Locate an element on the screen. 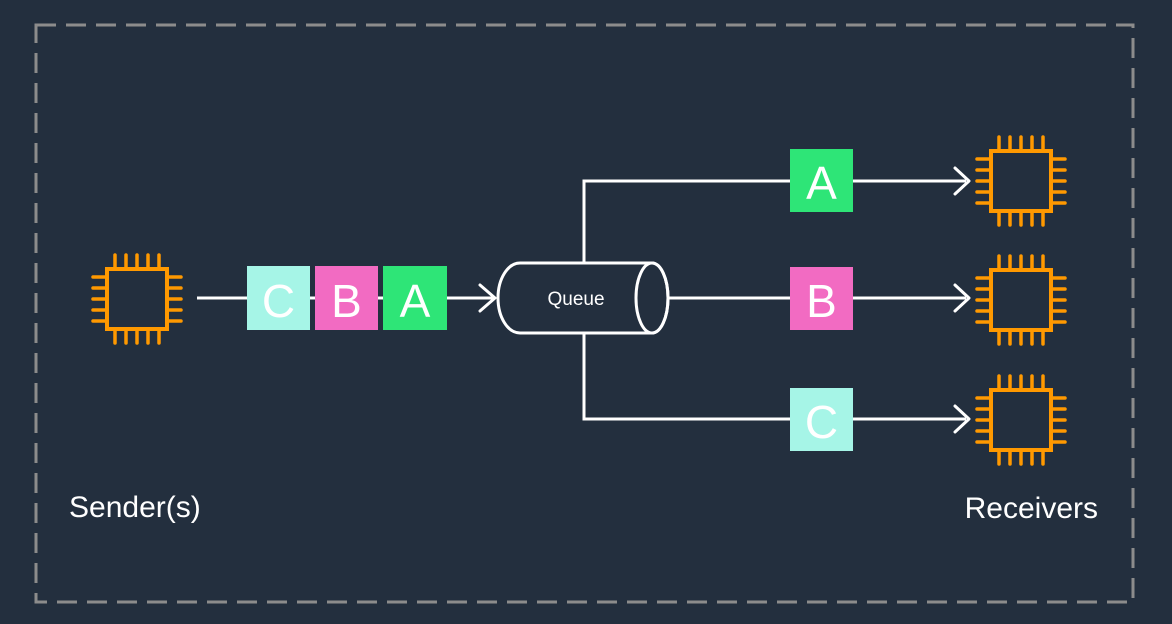 Image resolution: width=1172 pixels, height=624 pixels. message-in-transit-b: B is located at coordinates (346, 298).